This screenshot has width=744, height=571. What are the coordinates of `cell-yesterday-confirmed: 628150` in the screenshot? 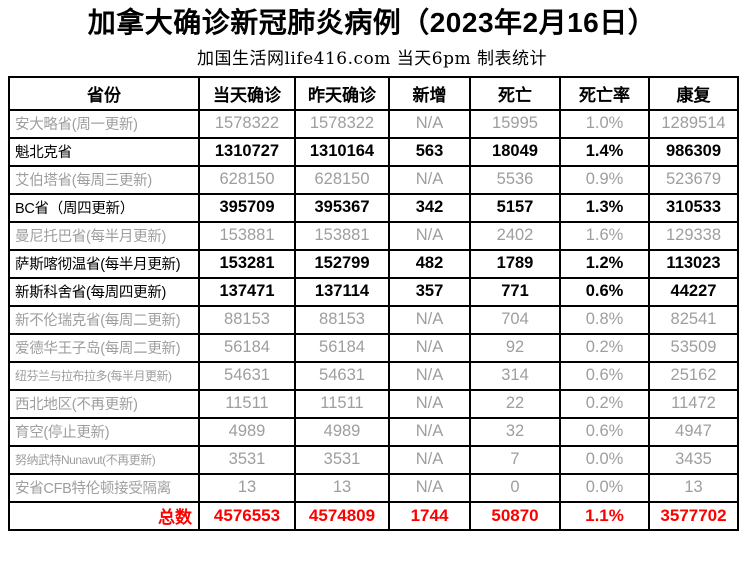 It's located at (342, 179).